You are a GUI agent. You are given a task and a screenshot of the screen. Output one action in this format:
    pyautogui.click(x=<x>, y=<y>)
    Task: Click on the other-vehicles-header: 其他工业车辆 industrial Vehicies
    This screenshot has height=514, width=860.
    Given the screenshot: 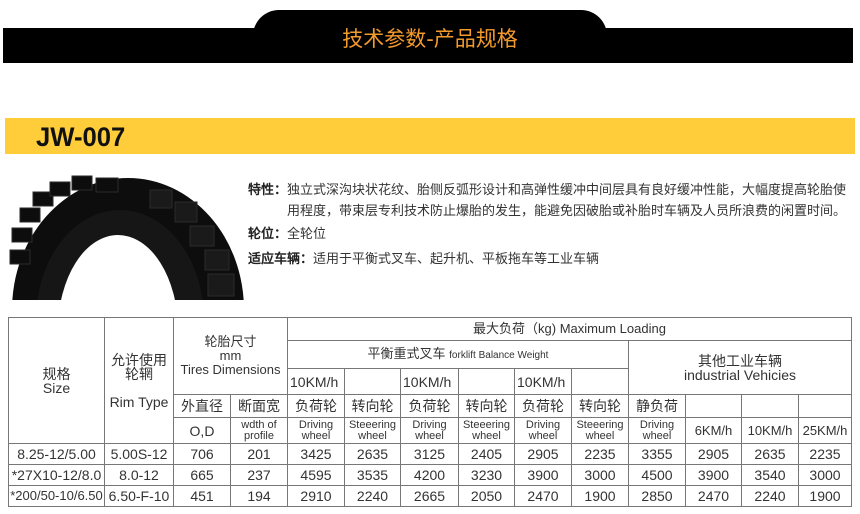 What is the action you would take?
    pyautogui.click(x=740, y=367)
    